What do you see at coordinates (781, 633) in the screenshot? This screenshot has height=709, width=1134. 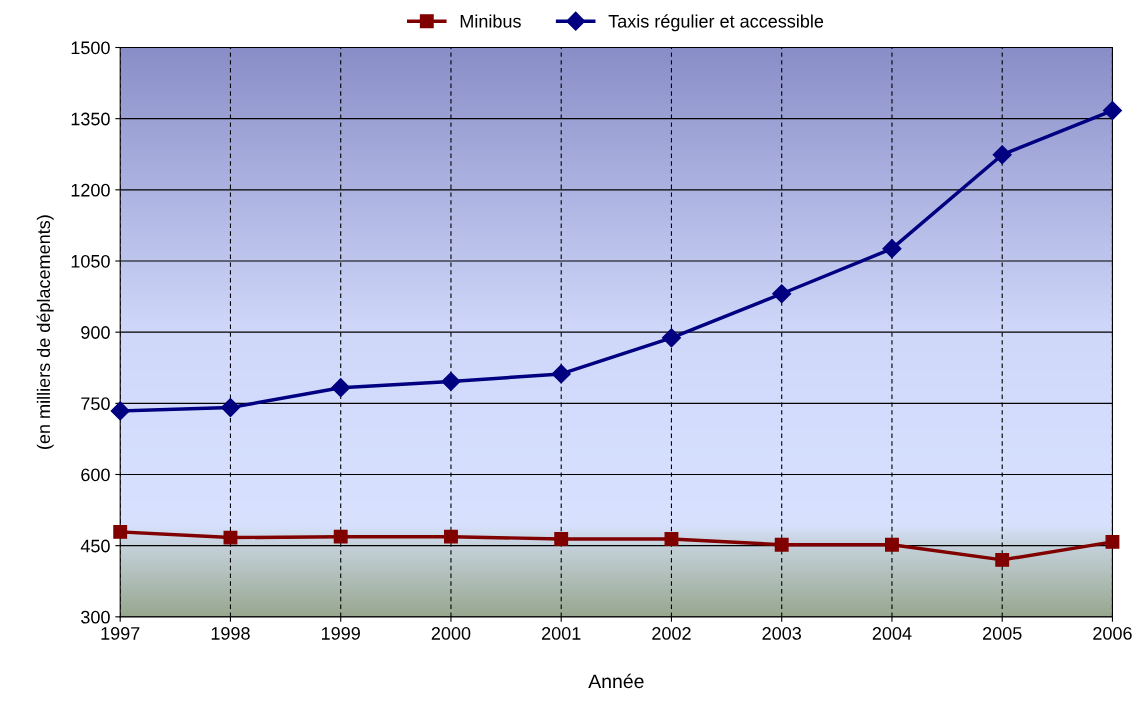 I see `x-tick-label: 2003` at bounding box center [781, 633].